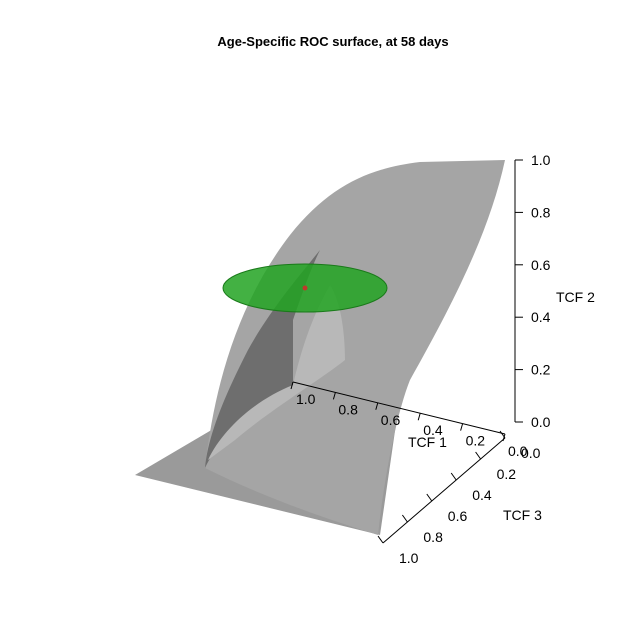  I want to click on tcf3-tick-label: 0.4, so click(482, 495).